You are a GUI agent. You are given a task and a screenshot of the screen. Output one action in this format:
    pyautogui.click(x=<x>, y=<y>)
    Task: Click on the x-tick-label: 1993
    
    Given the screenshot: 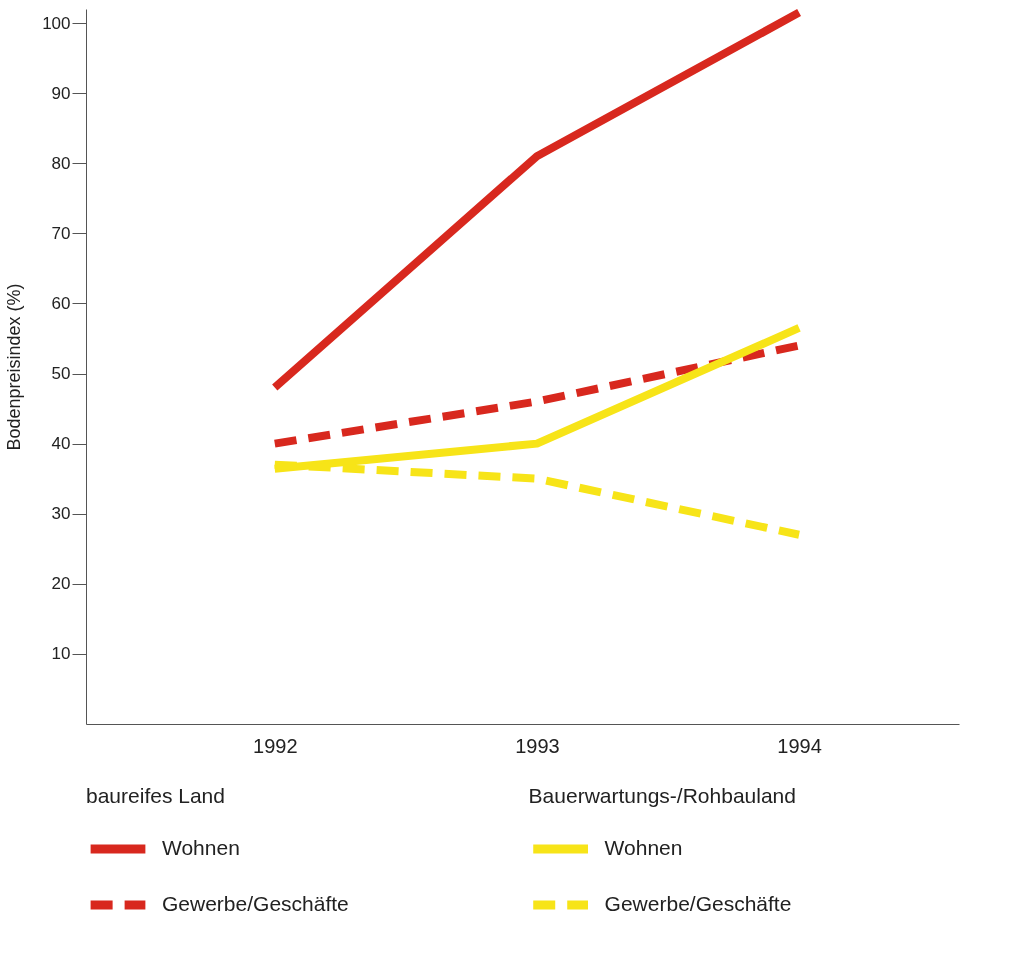 What is the action you would take?
    pyautogui.click(x=537, y=745)
    